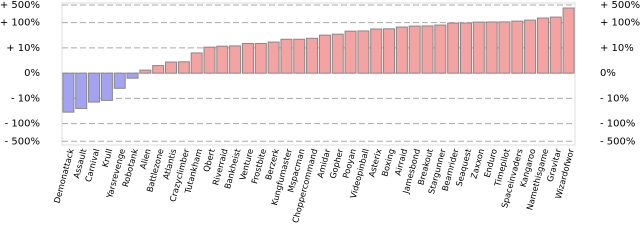  Describe the element at coordinates (617, 141) in the screenshot. I see `y2-tick-label: - 500%` at that location.